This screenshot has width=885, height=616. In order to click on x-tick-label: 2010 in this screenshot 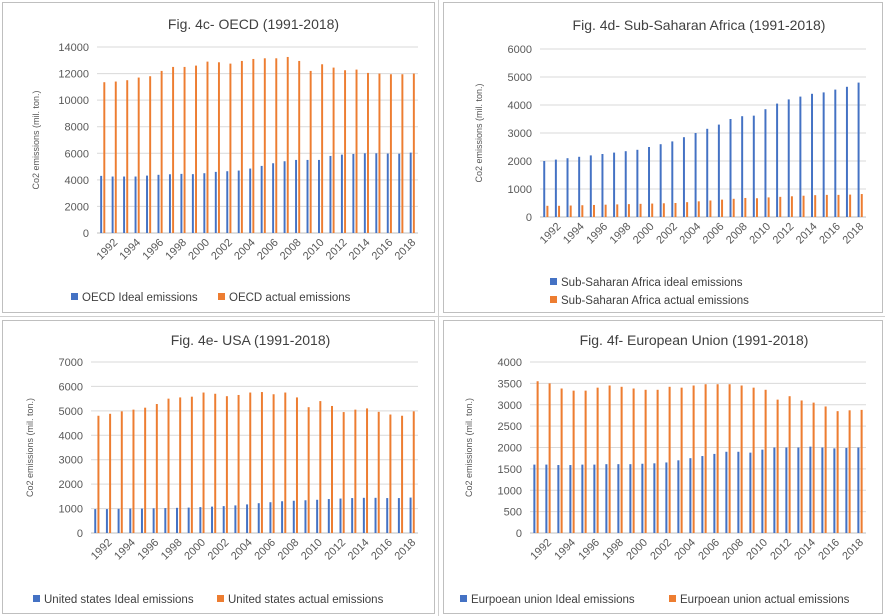, I will do `click(757, 550)`.